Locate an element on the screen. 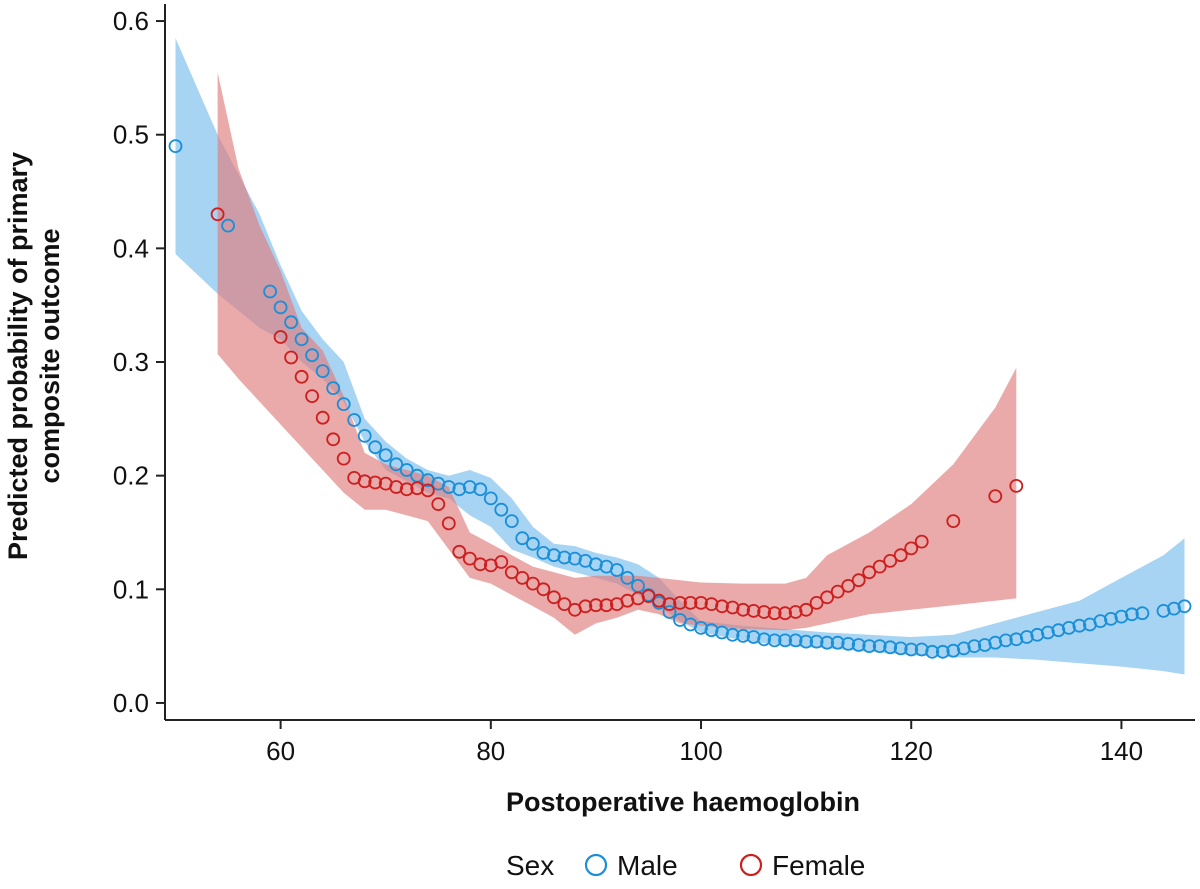 The image size is (1200, 889). x-tick-label: 80 is located at coordinates (490, 751).